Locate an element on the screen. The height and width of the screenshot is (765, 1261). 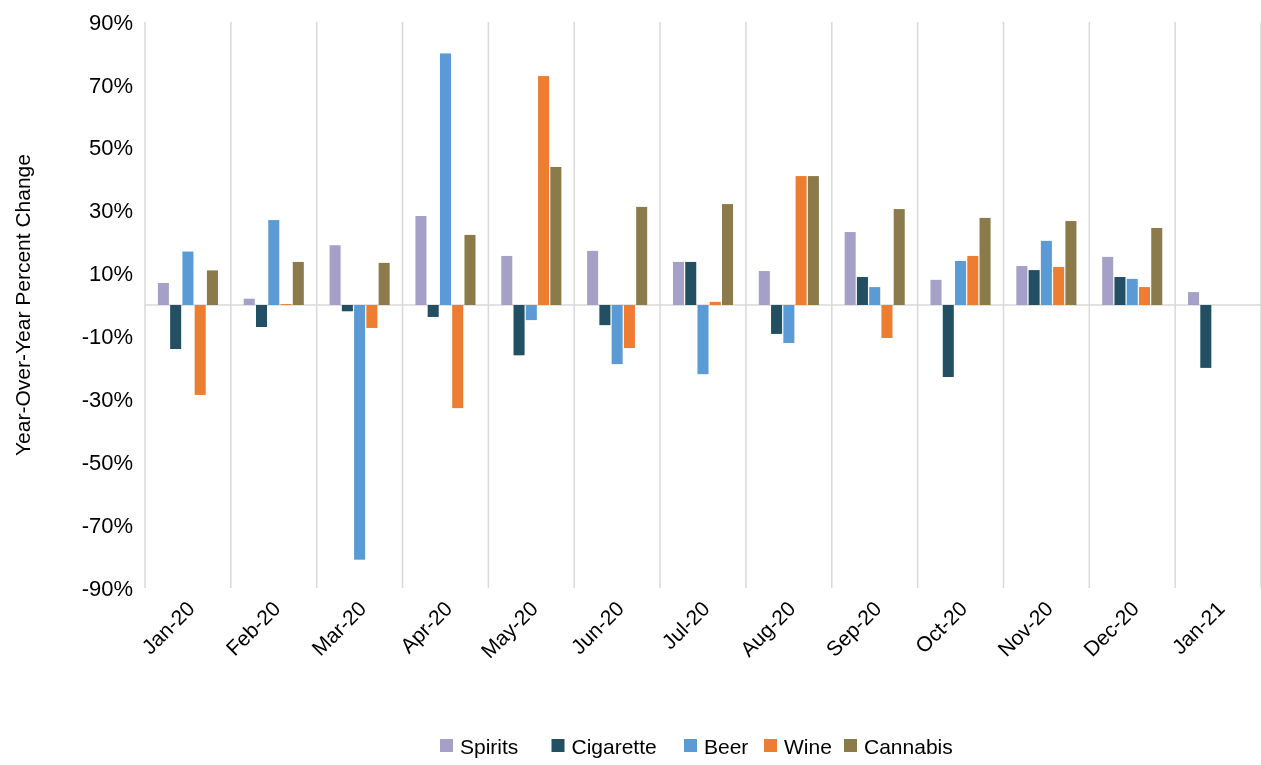
y-tick-label: 50% is located at coordinates (110, 148).